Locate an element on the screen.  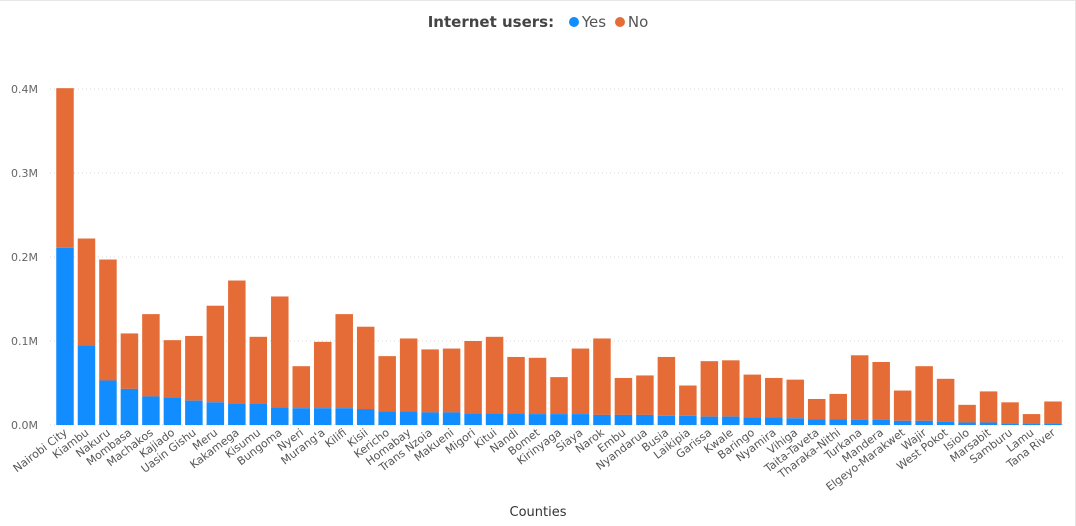
x-axis-title: Counties is located at coordinates (538, 512).